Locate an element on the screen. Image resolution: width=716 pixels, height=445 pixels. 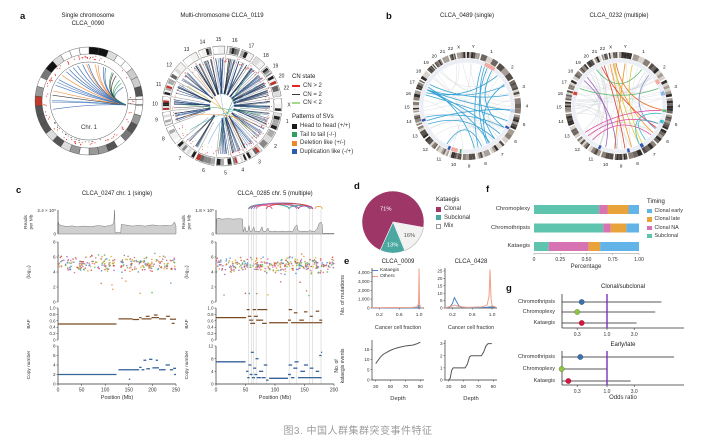
kataegis-line-swatch is located at coordinates (375, 270).